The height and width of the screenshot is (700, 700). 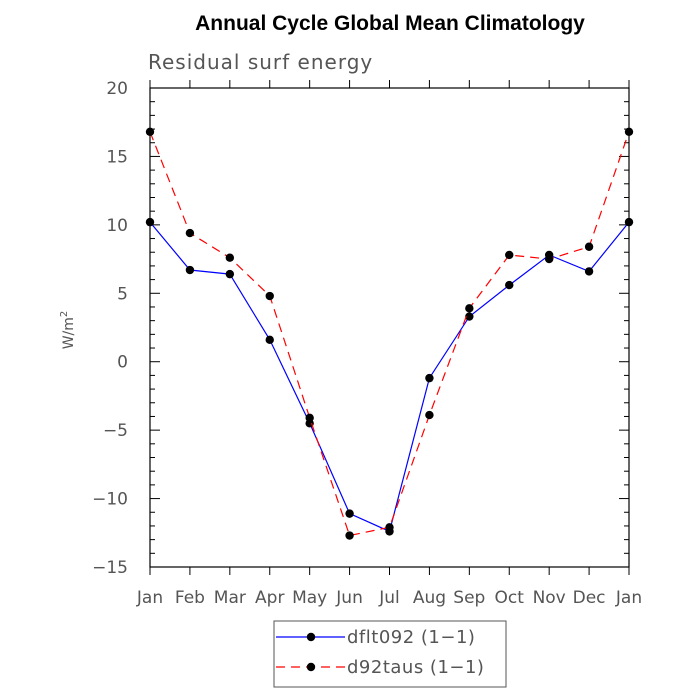 I want to click on x-tick-label: May, so click(x=309, y=598).